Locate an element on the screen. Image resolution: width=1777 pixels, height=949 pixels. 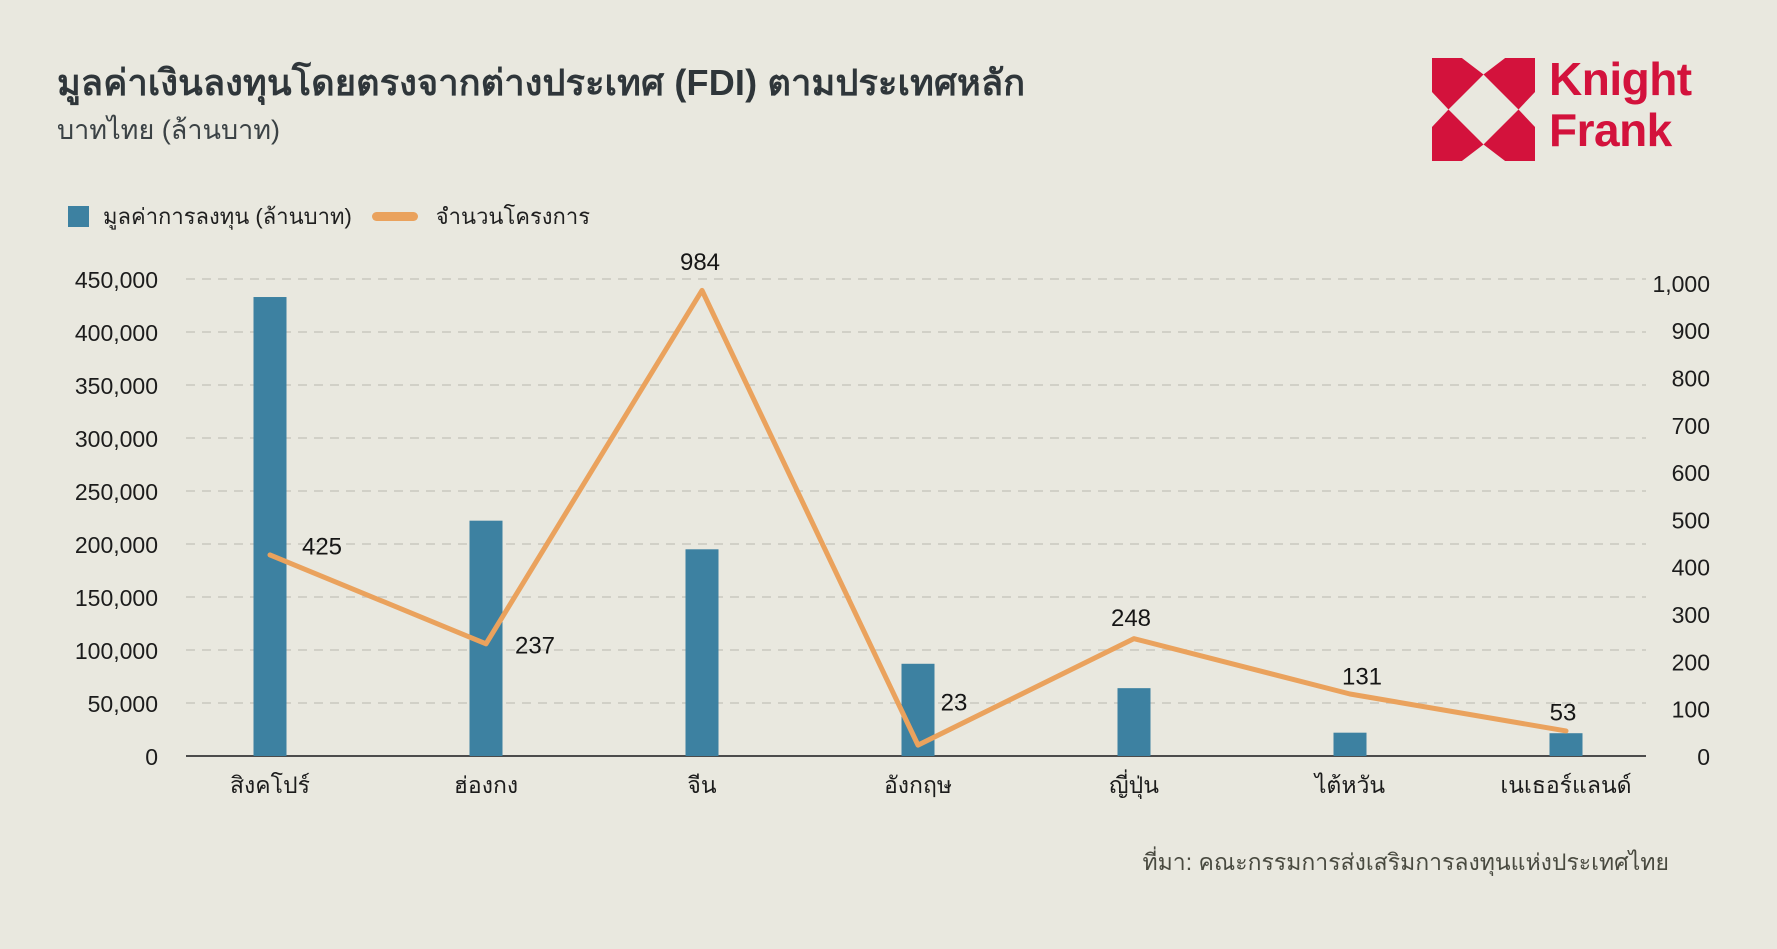
line-data-label-uk: 23 is located at coordinates (954, 703).